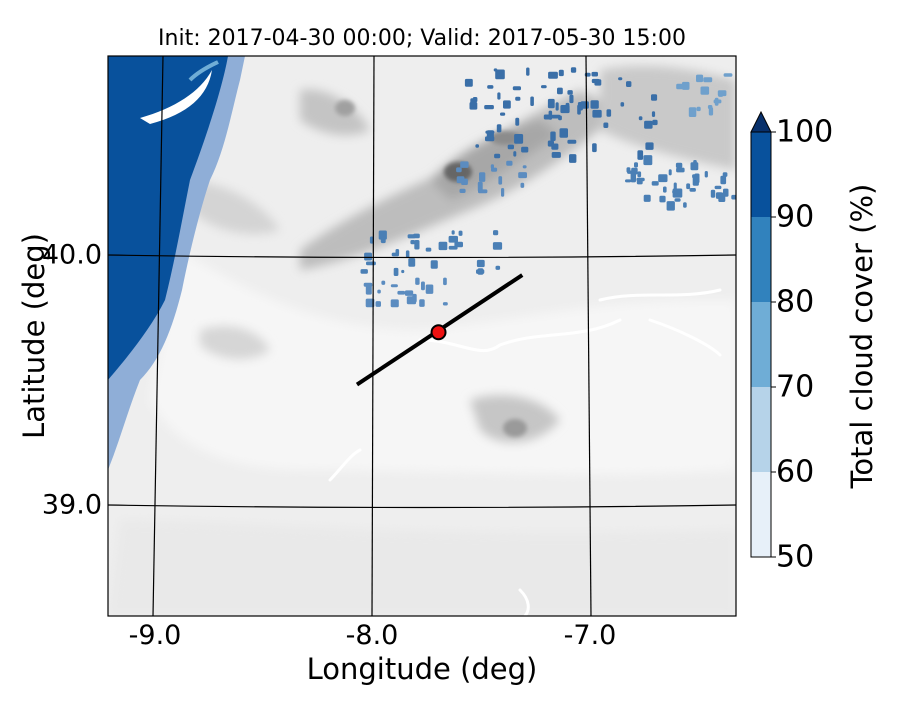 The height and width of the screenshot is (704, 900). I want to click on colorbar-extend-arrow, so click(761, 121).